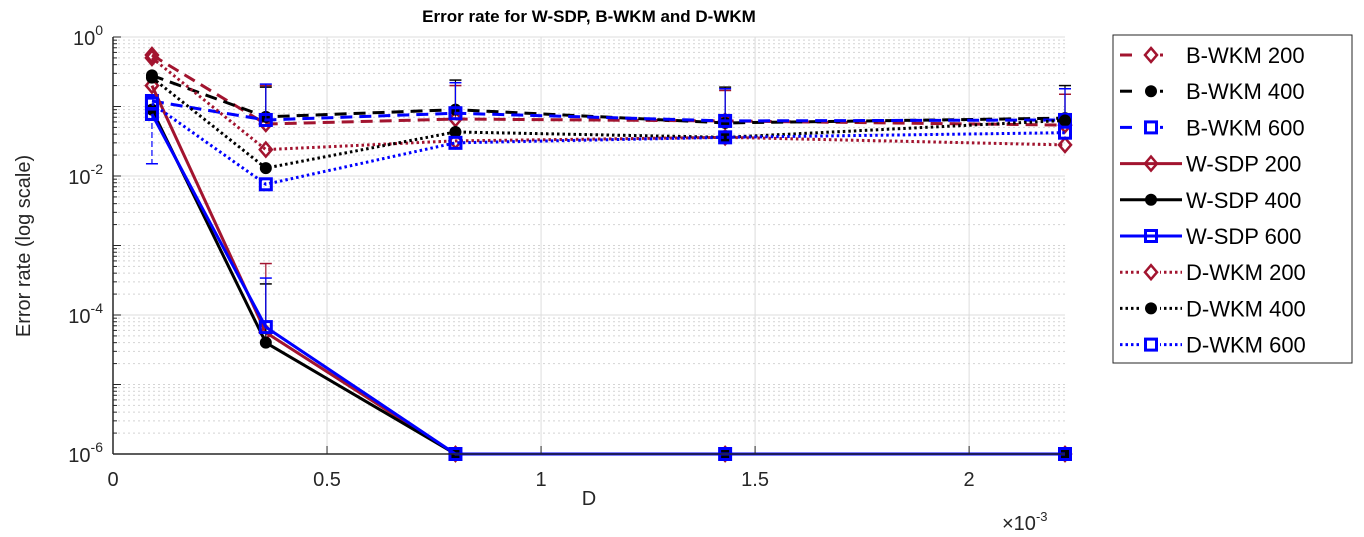 This screenshot has height=537, width=1364. I want to click on x-tick-label: 1.5, so click(755, 480).